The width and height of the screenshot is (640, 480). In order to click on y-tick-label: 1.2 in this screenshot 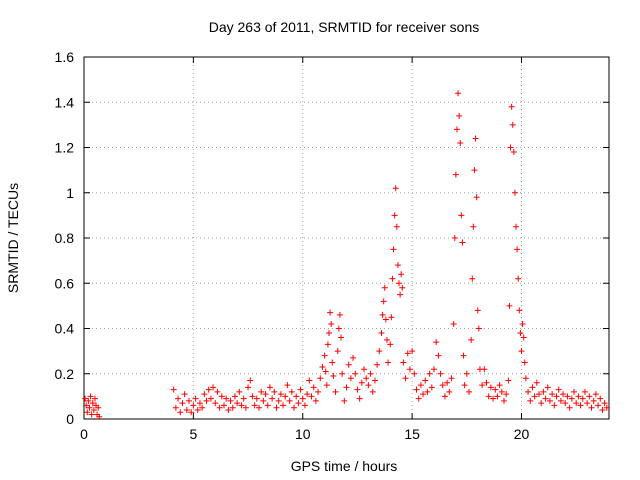, I will do `click(65, 148)`.